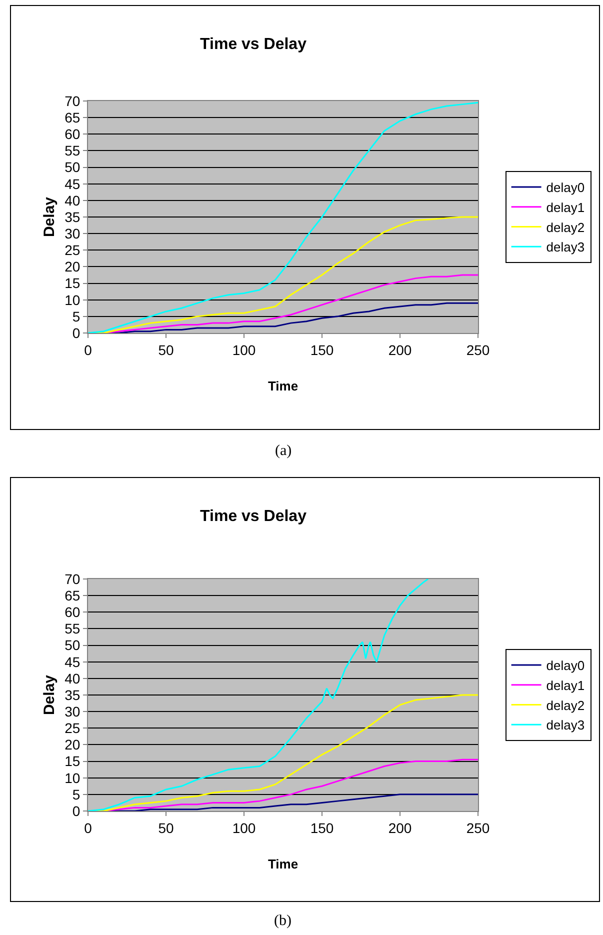 This screenshot has height=935, width=603. What do you see at coordinates (283, 921) in the screenshot?
I see `text: (b)` at bounding box center [283, 921].